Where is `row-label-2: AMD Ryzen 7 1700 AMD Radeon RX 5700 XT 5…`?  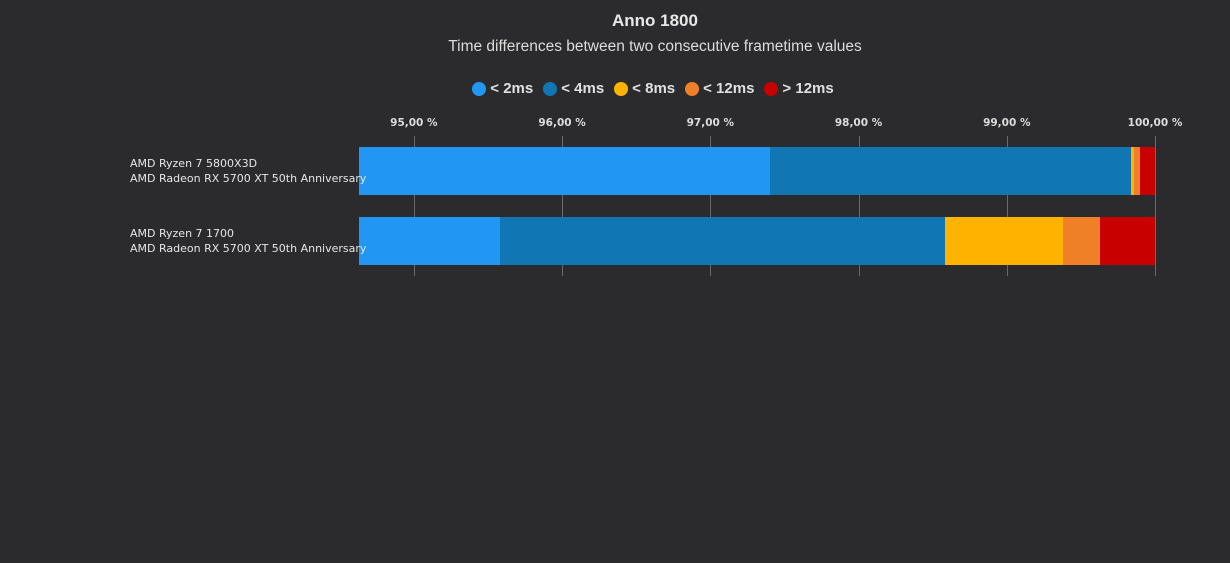
row-label-2: AMD Ryzen 7 1700 AMD Radeon RX 5700 XT 5… is located at coordinates (248, 241).